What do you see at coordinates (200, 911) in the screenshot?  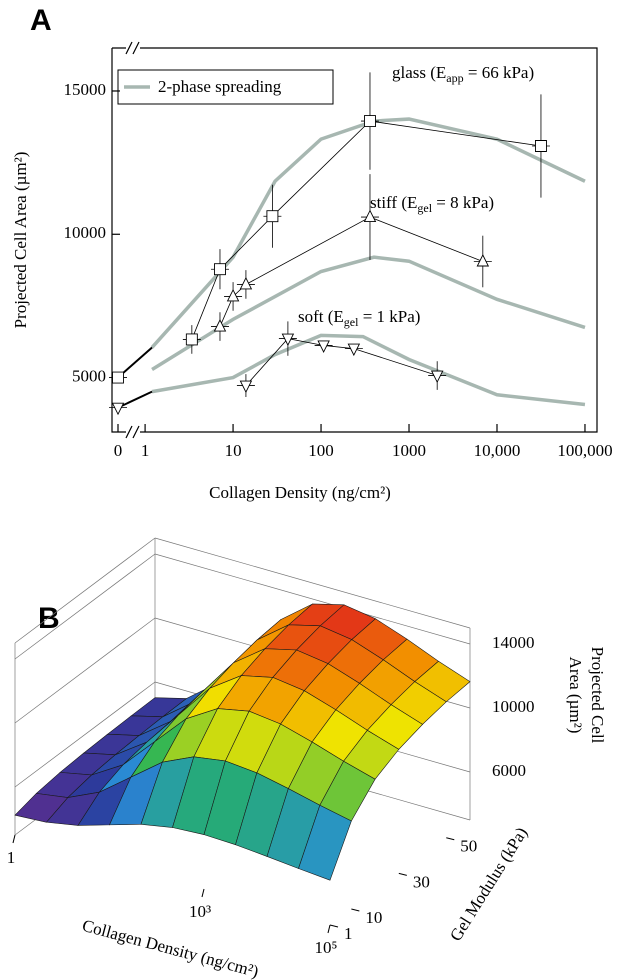 I see `x-tick-label: 10³` at bounding box center [200, 911].